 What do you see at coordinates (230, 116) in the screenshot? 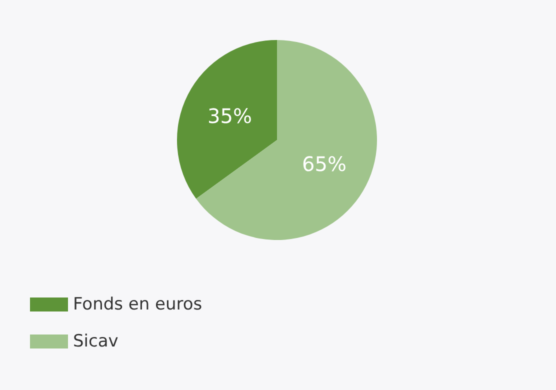
I see `data-label: 35%` at bounding box center [230, 116].